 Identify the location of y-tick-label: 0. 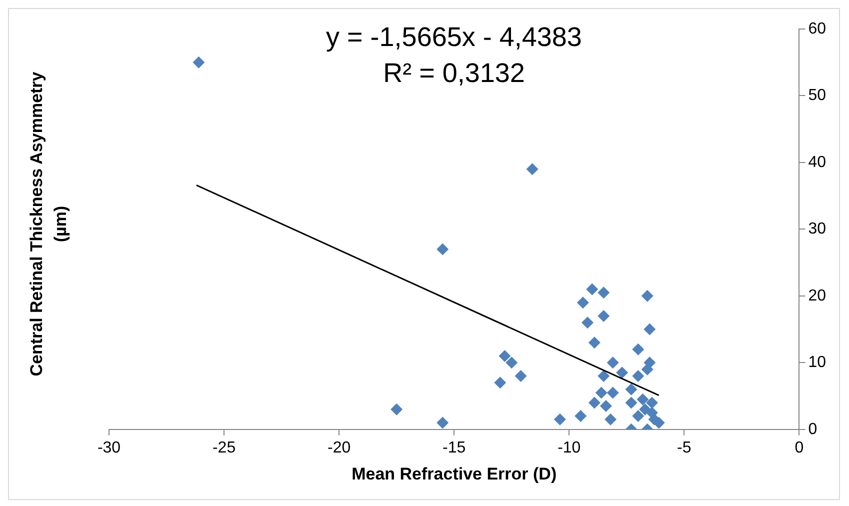
(813, 429).